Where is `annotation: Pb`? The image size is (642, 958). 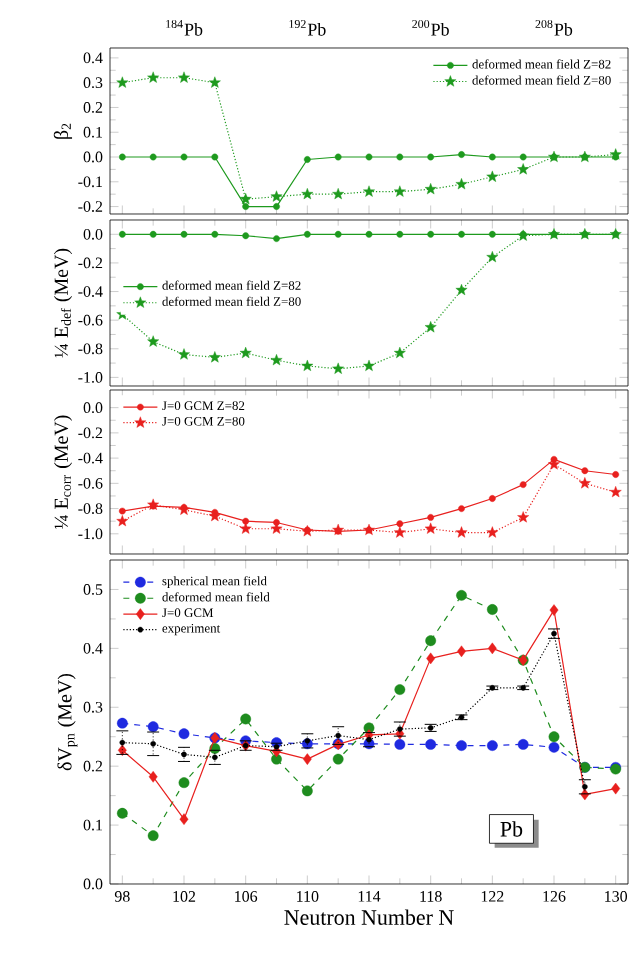 annotation: Pb is located at coordinates (511, 829).